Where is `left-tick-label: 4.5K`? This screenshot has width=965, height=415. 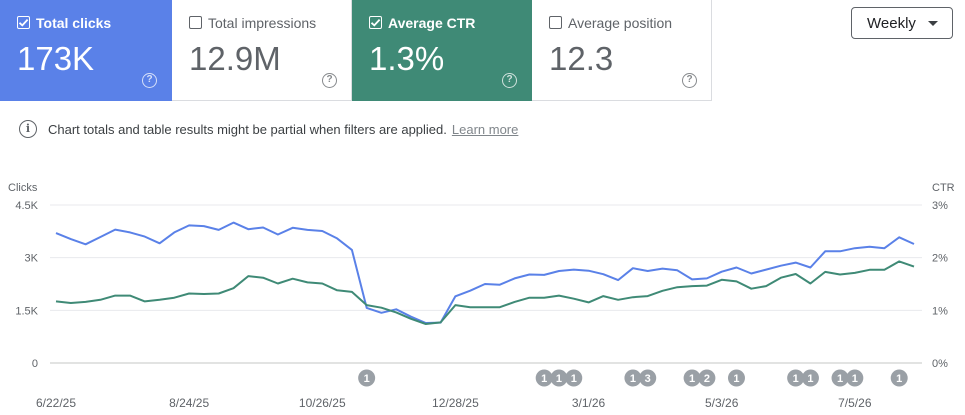 left-tick-label: 4.5K is located at coordinates (26, 206).